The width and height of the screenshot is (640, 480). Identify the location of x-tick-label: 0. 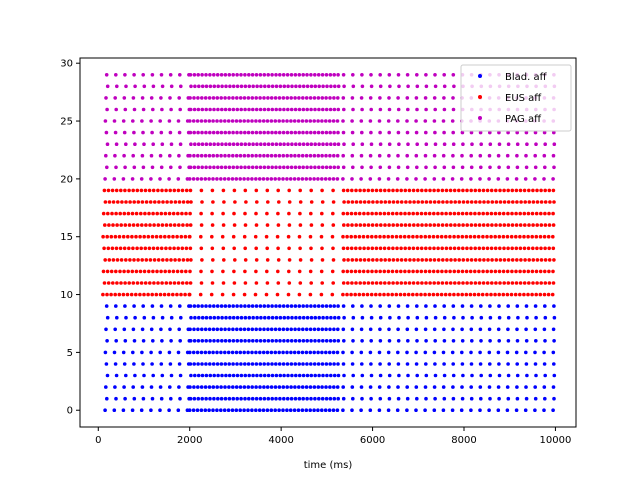
(98, 440).